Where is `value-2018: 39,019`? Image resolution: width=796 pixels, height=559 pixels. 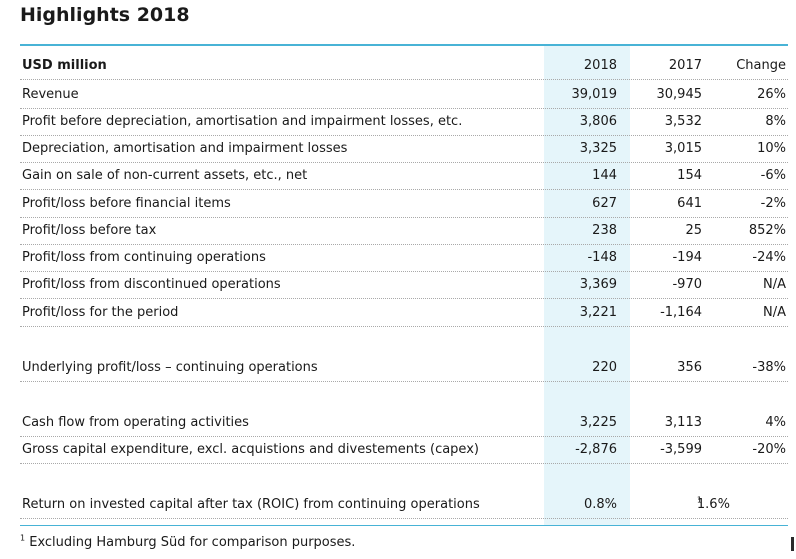
value-2018: 39,019 is located at coordinates (594, 94).